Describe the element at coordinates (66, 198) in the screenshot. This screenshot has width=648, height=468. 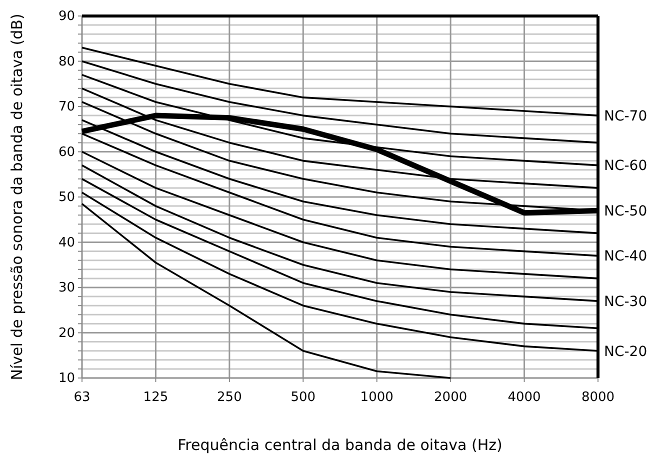
I see `y-tick-label: 50` at that location.